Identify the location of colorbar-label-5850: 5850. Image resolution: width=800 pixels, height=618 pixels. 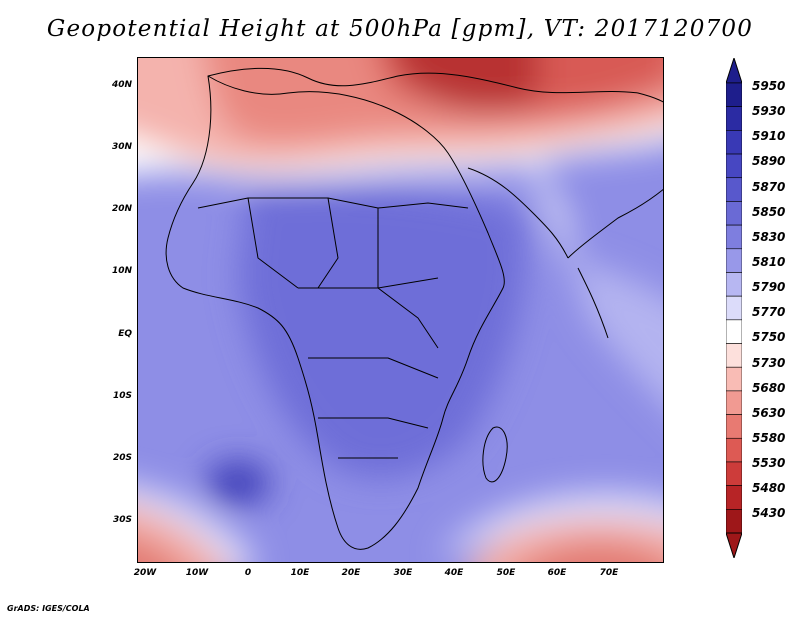
(769, 212).